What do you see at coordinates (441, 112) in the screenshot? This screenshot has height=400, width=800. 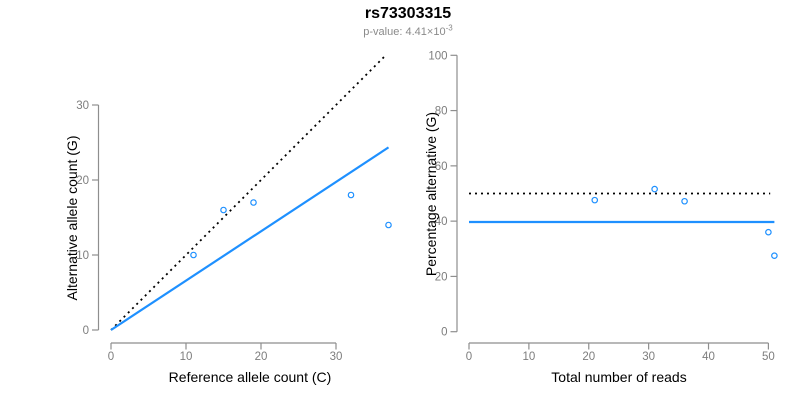 I see `y-tick-label: 80` at bounding box center [441, 112].